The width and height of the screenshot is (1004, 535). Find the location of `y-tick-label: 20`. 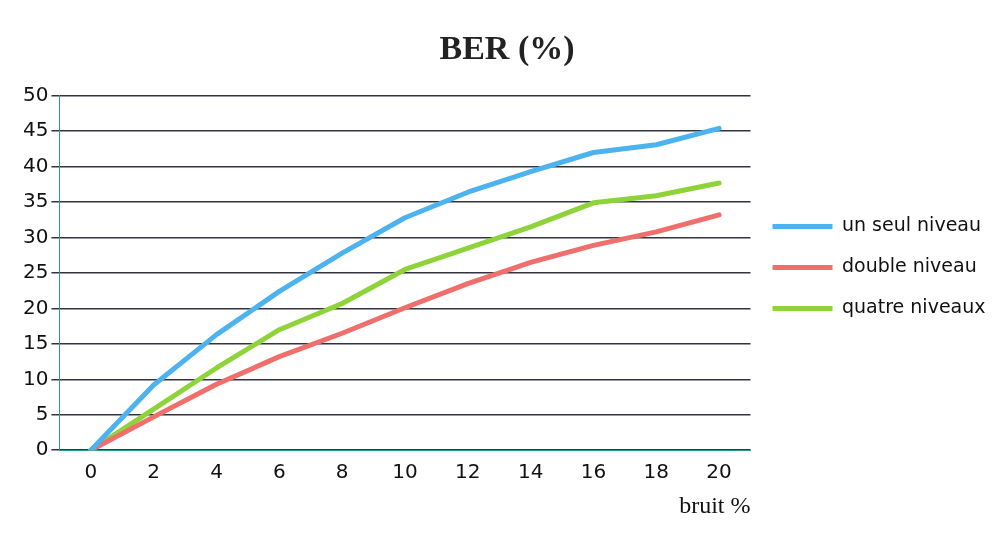

y-tick-label: 20 is located at coordinates (36, 306).